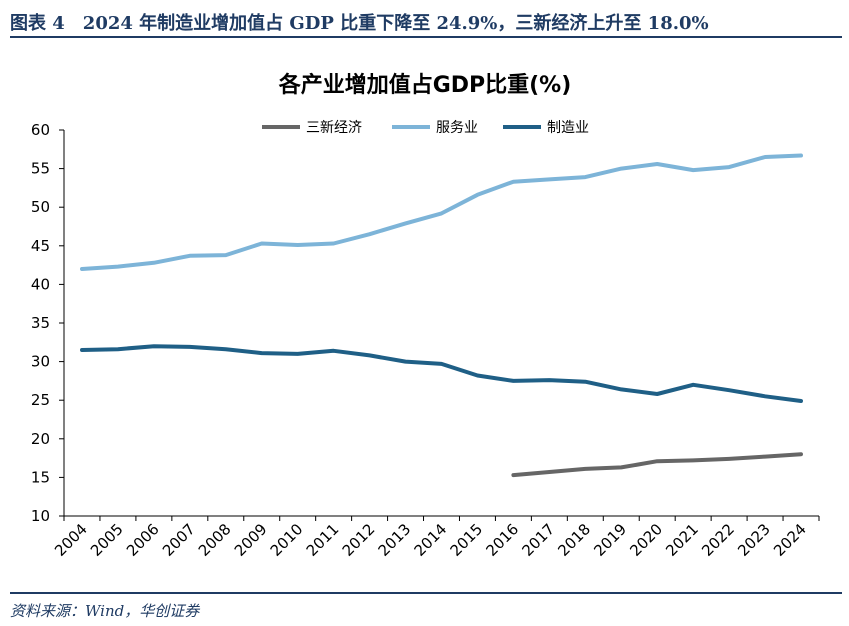 This screenshot has height=626, width=849. I want to click on figure-footer: 资料来源：Wind，华创证券, so click(426, 609).